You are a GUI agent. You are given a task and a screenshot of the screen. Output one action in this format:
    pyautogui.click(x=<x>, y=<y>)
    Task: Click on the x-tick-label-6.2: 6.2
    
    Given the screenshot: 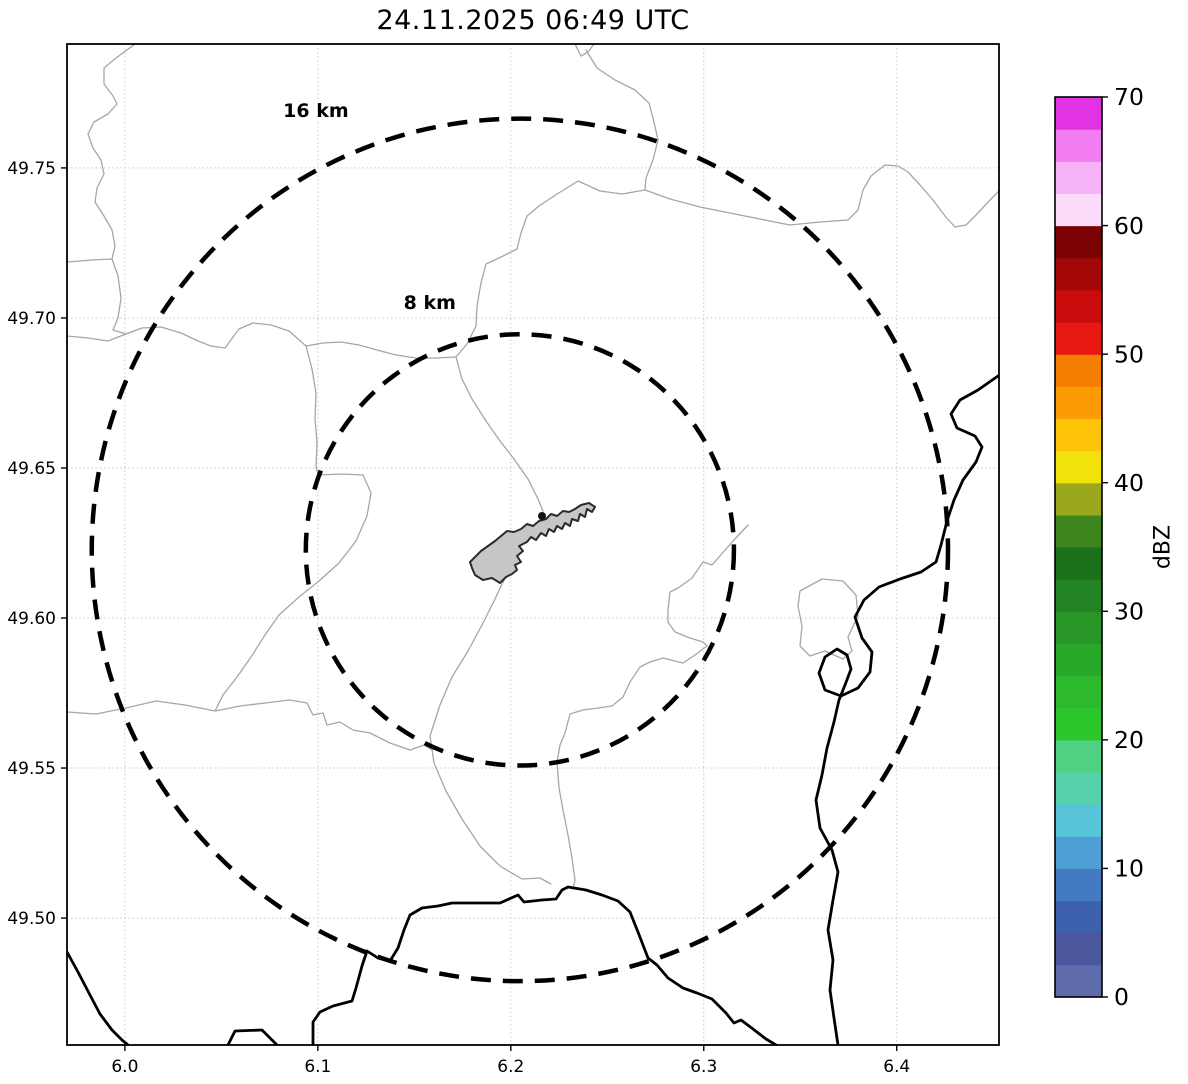 What is the action you would take?
    pyautogui.click(x=510, y=1067)
    